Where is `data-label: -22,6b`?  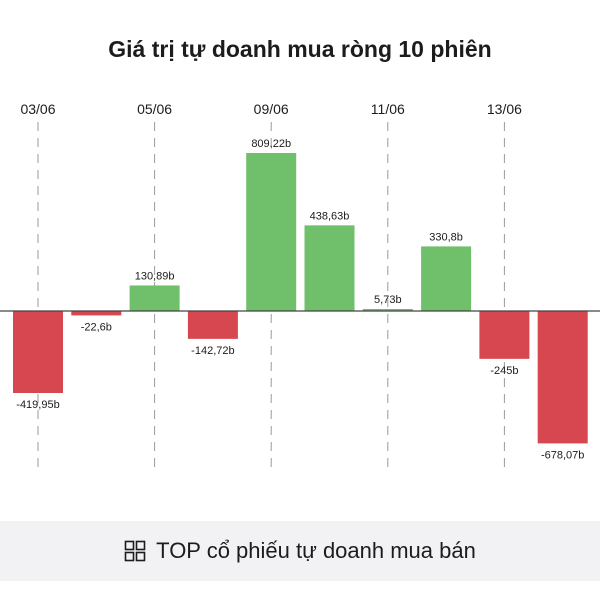 data-label: -22,6b is located at coordinates (96, 327).